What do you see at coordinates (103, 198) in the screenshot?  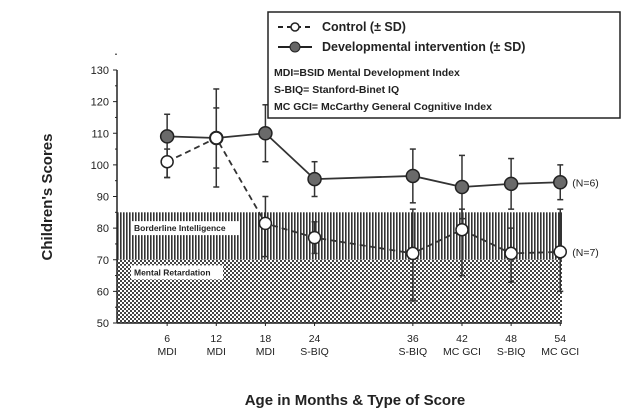 I see `y-tick-label: 90` at bounding box center [103, 198].